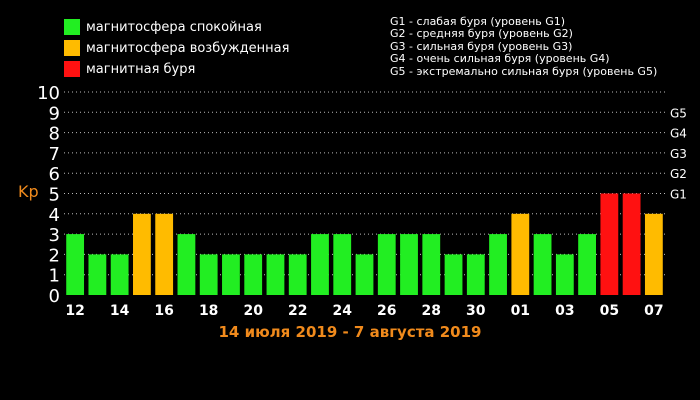 This screenshot has width=700, height=400. Describe the element at coordinates (54, 134) in the screenshot. I see `y-tick-label: 8` at that location.